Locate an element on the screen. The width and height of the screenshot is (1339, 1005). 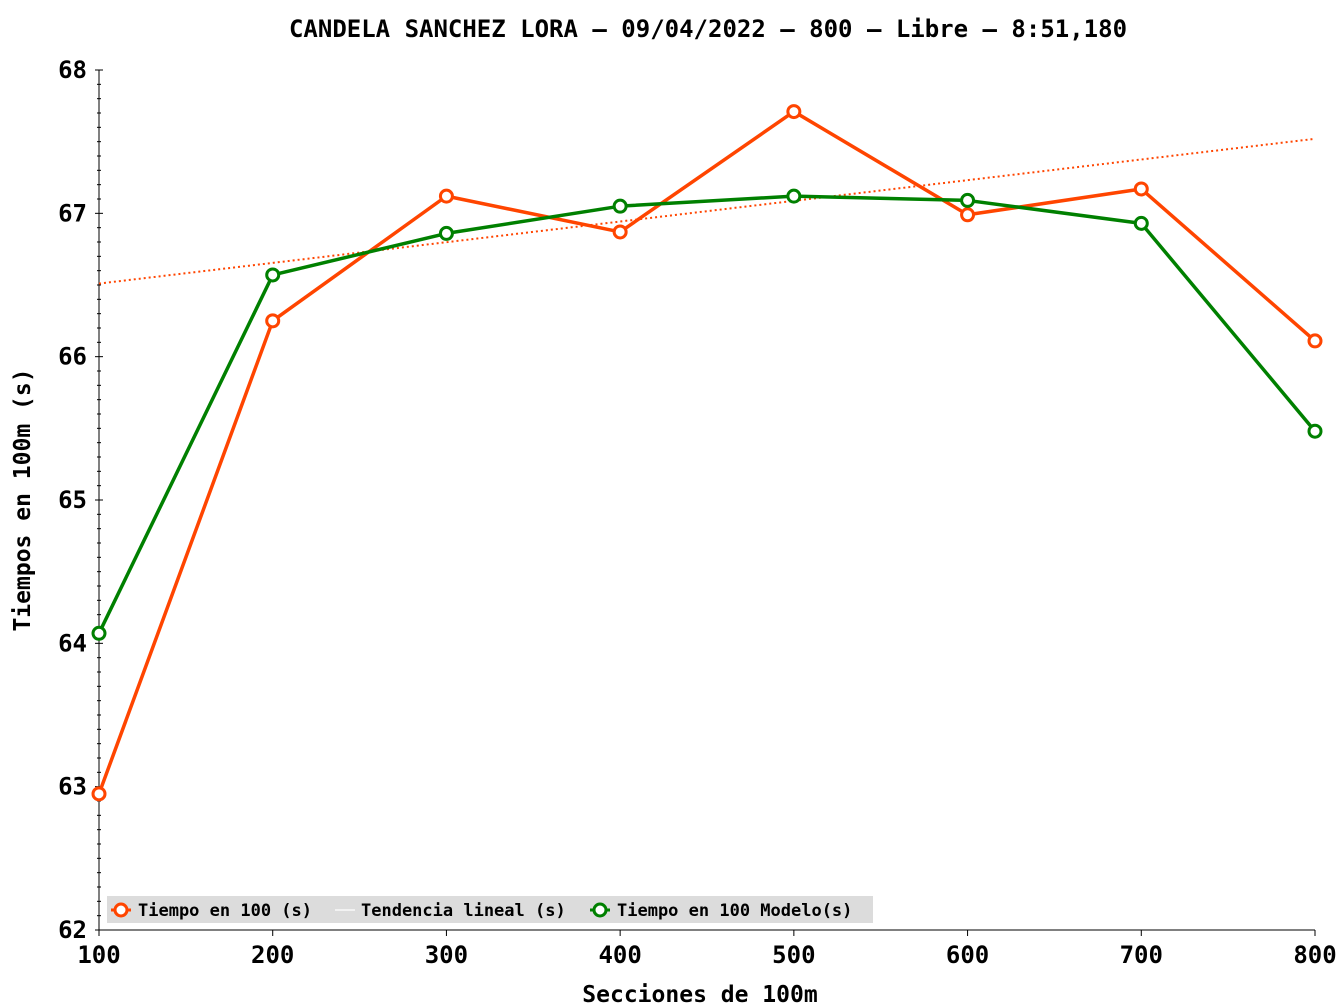
y-tick-label: 67 is located at coordinates (72, 213).